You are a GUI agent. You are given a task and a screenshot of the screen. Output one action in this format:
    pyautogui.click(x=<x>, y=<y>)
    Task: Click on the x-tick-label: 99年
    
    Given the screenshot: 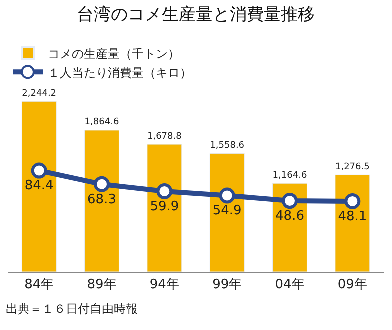 What is the action you would take?
    pyautogui.click(x=227, y=285)
    